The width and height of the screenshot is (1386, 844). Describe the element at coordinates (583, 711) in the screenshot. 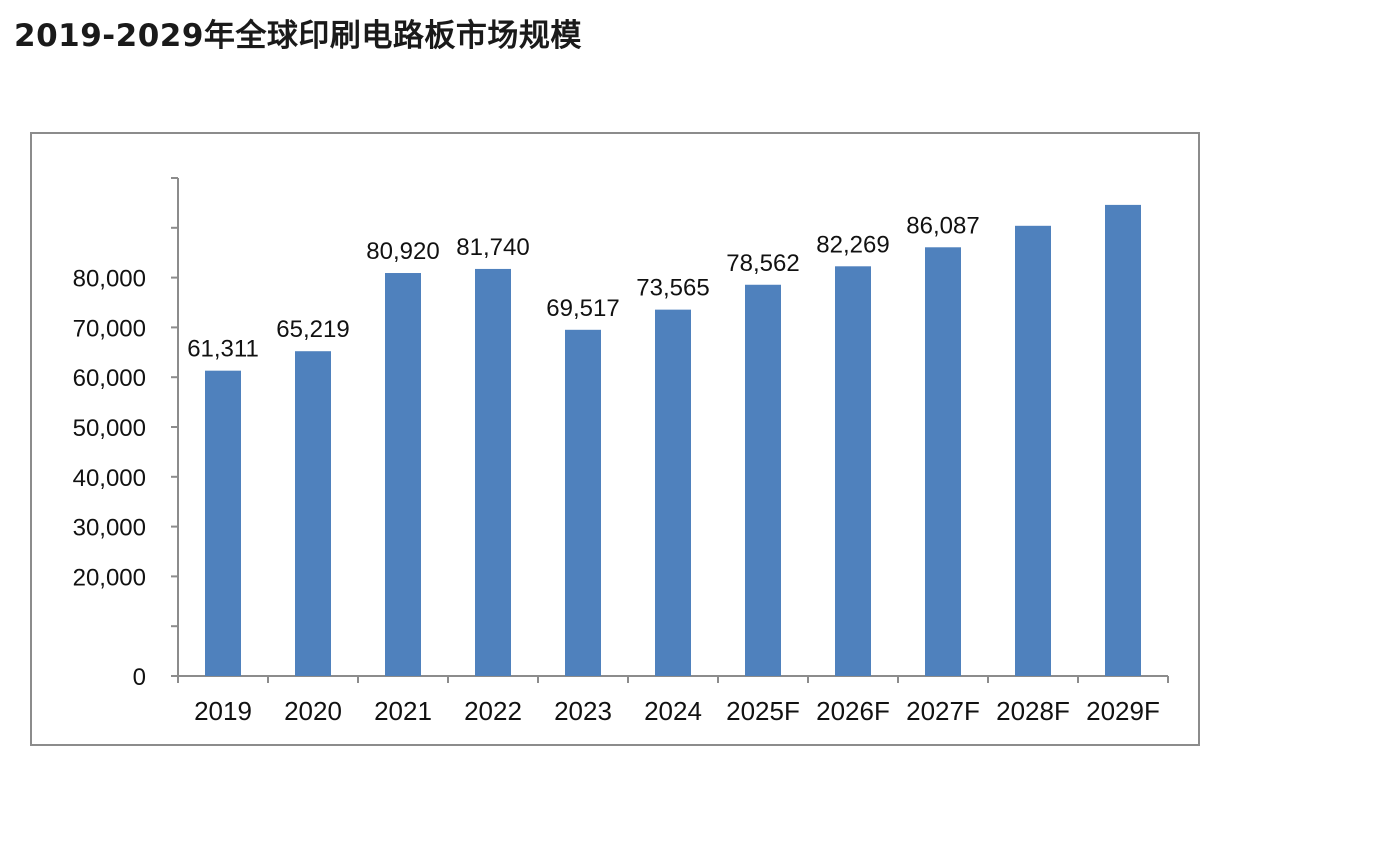

I see `x-tick-label: 2023` at that location.